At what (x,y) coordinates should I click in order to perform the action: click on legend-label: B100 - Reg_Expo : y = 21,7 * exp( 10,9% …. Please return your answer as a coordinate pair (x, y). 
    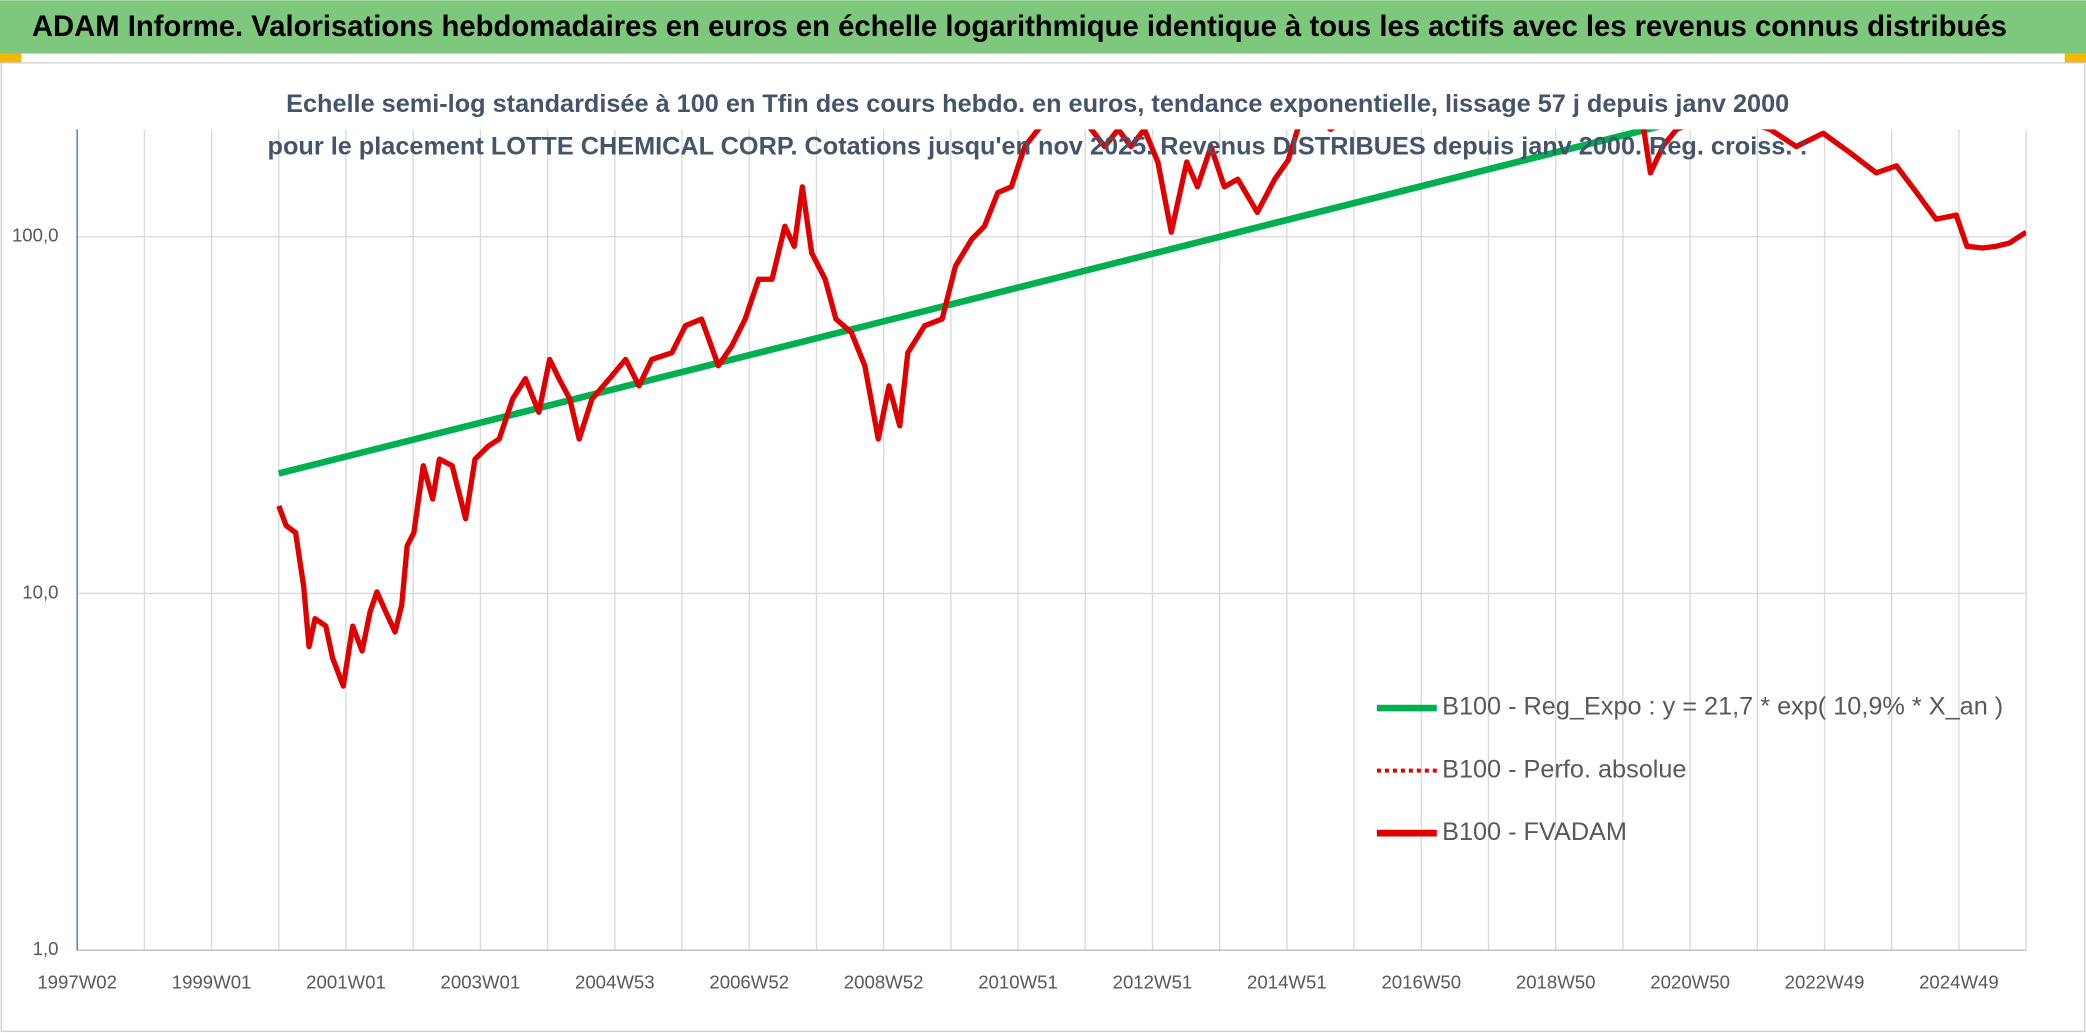
    Looking at the image, I should click on (1722, 707).